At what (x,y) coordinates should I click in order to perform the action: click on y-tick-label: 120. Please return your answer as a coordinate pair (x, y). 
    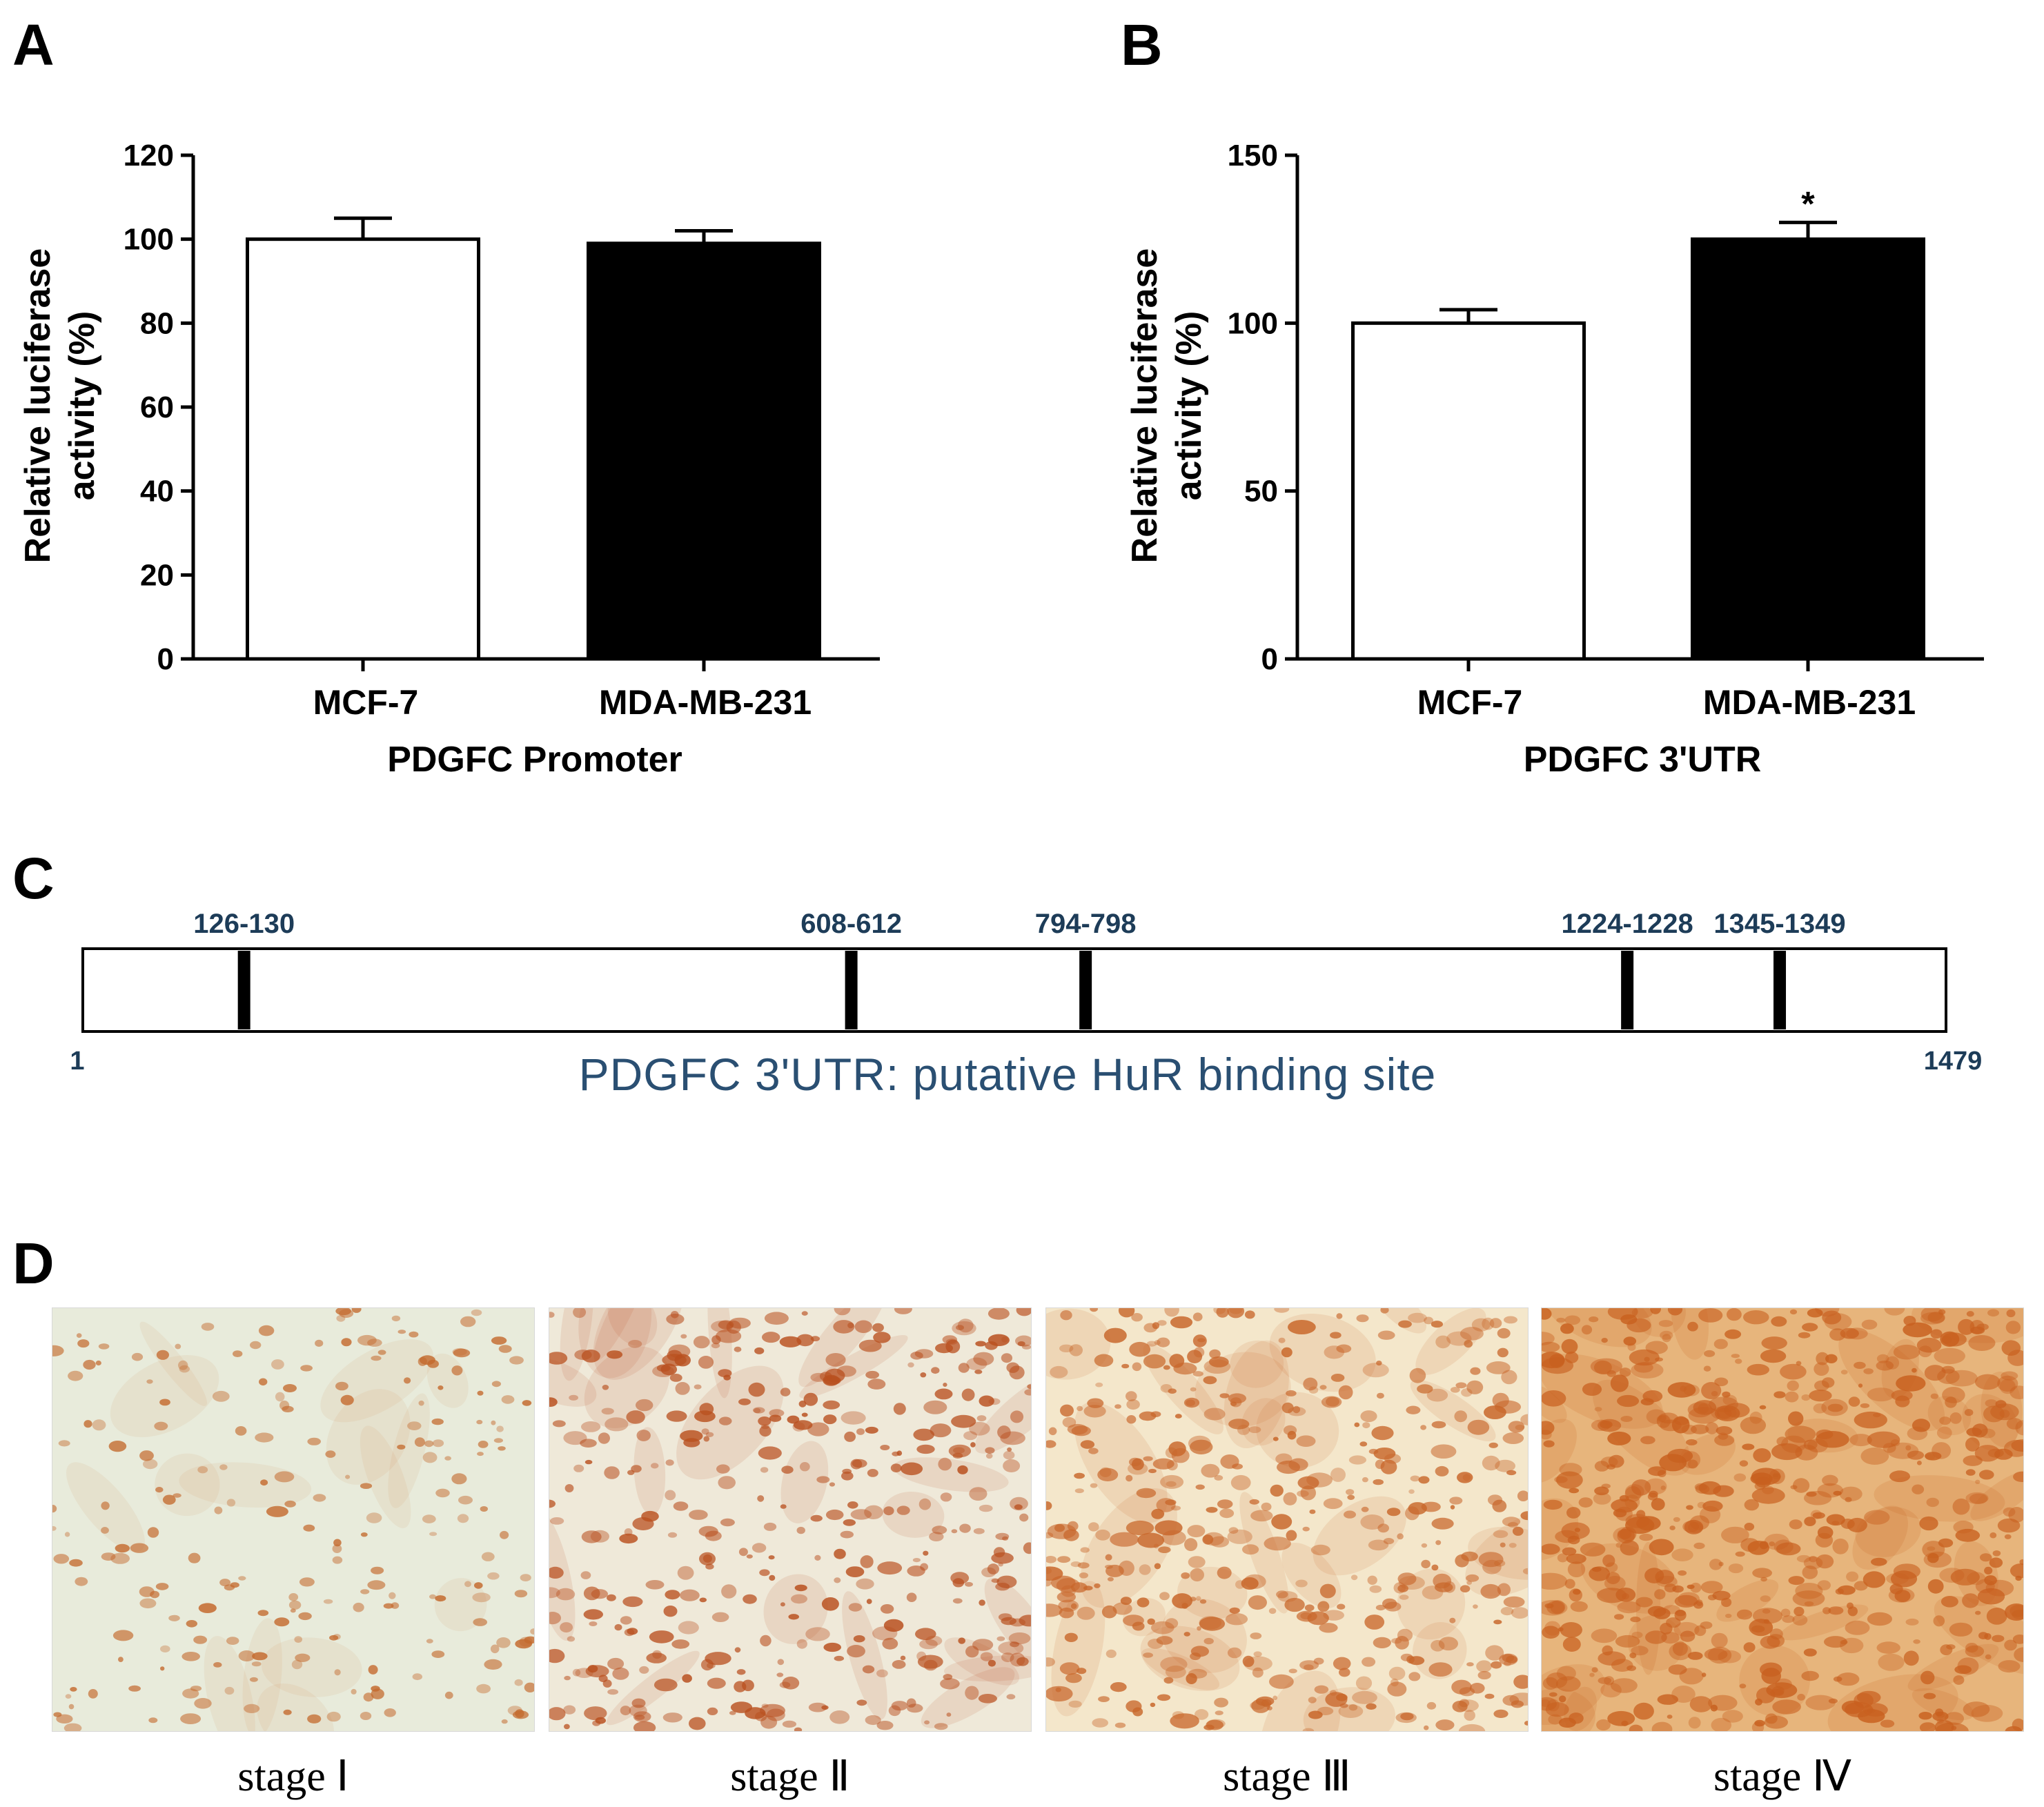
    Looking at the image, I should click on (149, 155).